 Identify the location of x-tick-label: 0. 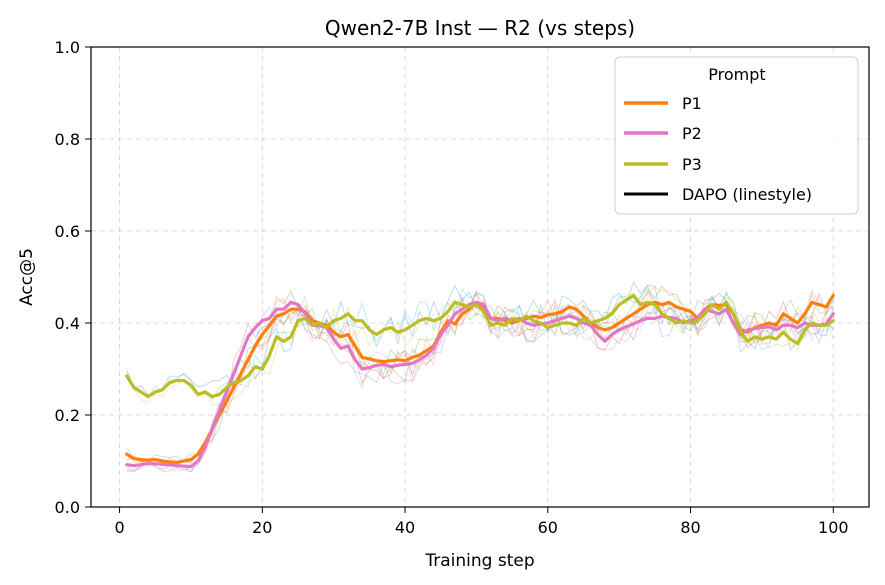
(119, 527).